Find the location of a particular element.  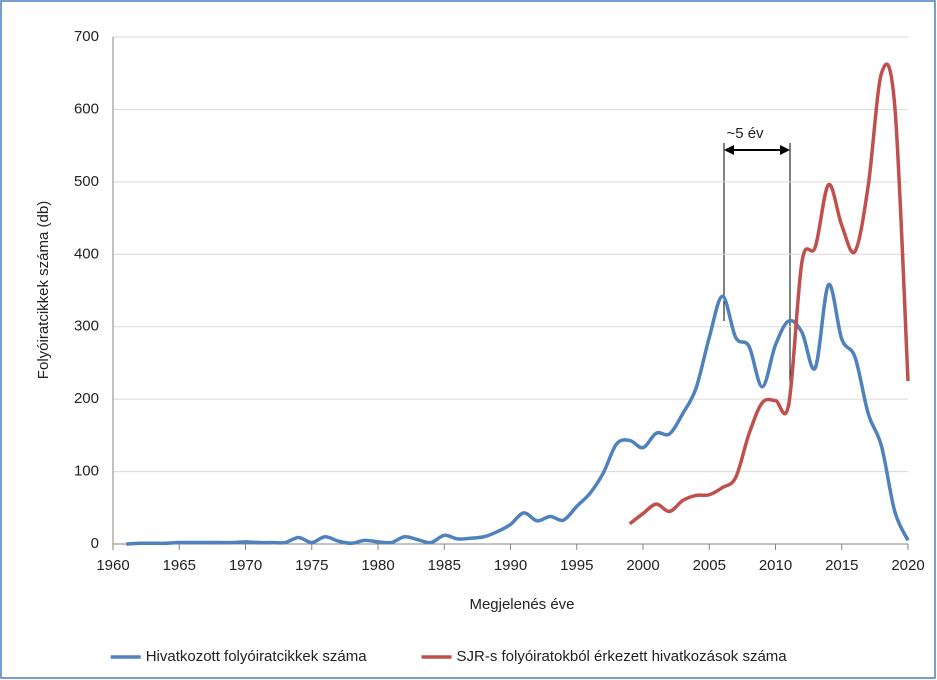

x-tick-label: 1975 is located at coordinates (311, 565).